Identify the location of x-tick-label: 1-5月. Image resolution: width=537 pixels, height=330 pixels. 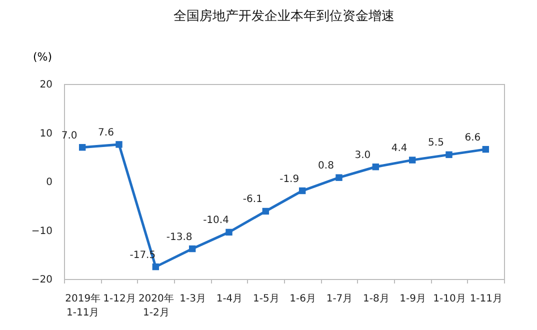
(266, 299).